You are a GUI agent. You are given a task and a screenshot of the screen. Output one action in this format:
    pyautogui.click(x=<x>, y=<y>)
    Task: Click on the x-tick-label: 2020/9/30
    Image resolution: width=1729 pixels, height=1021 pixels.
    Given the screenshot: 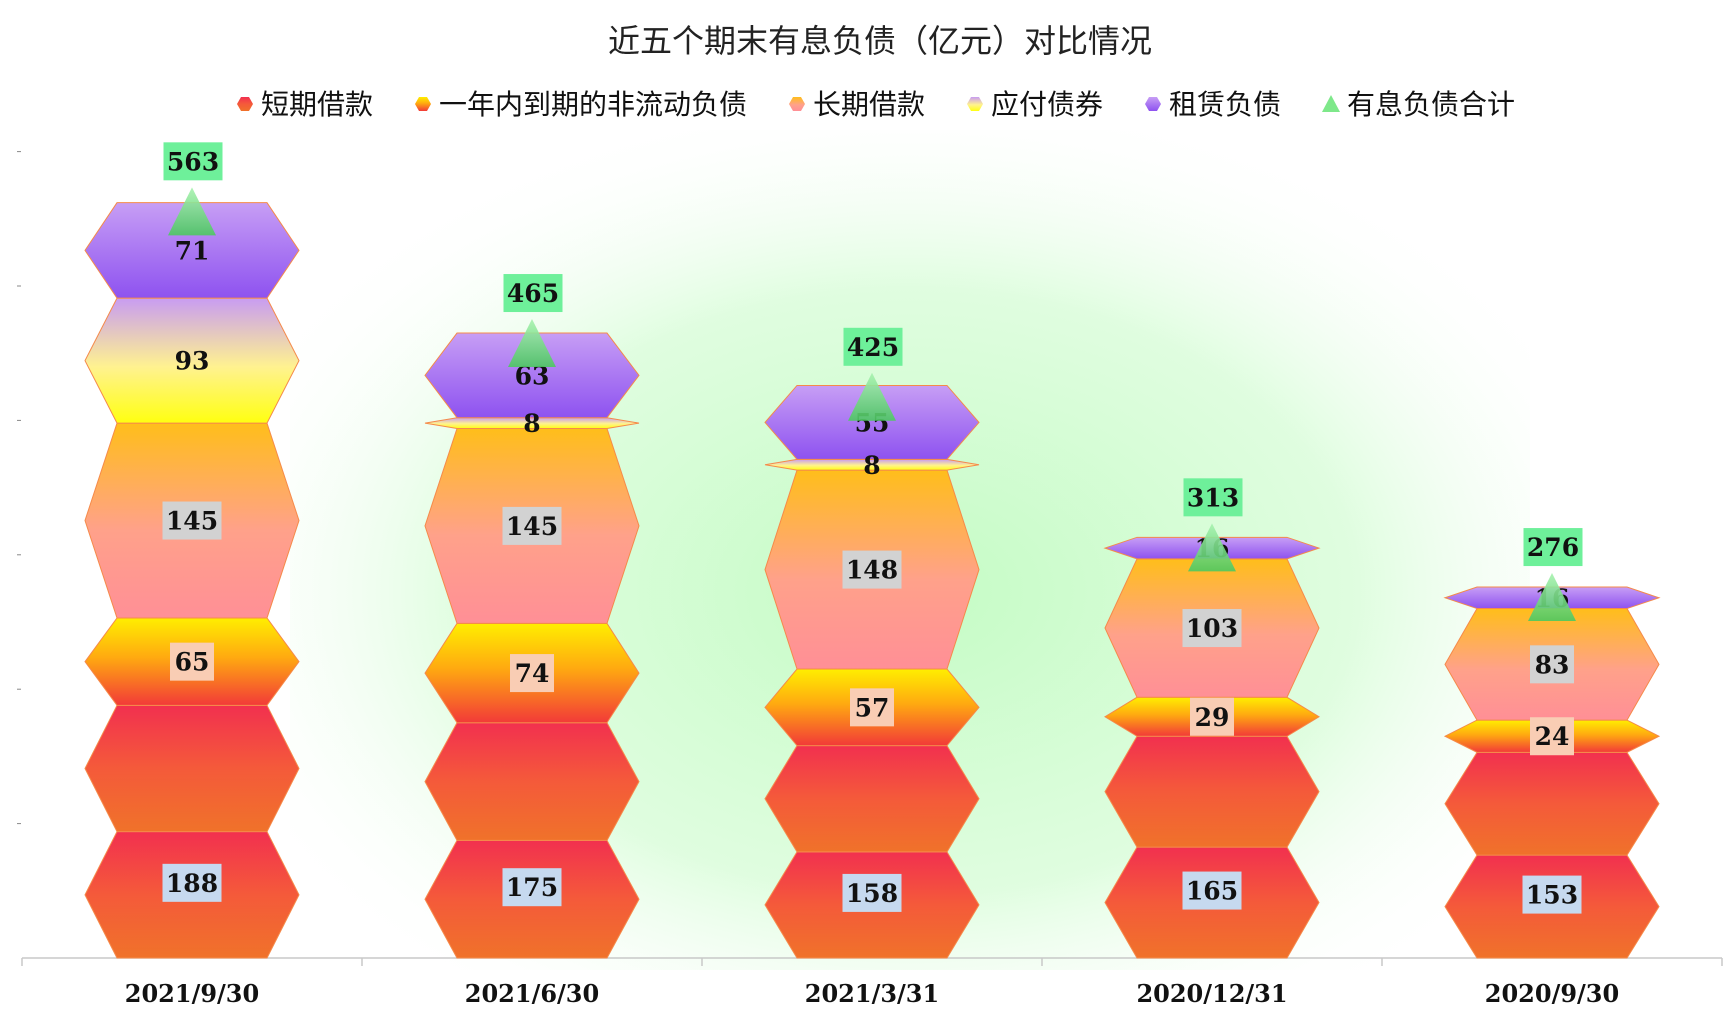 What is the action you would take?
    pyautogui.click(x=1552, y=993)
    